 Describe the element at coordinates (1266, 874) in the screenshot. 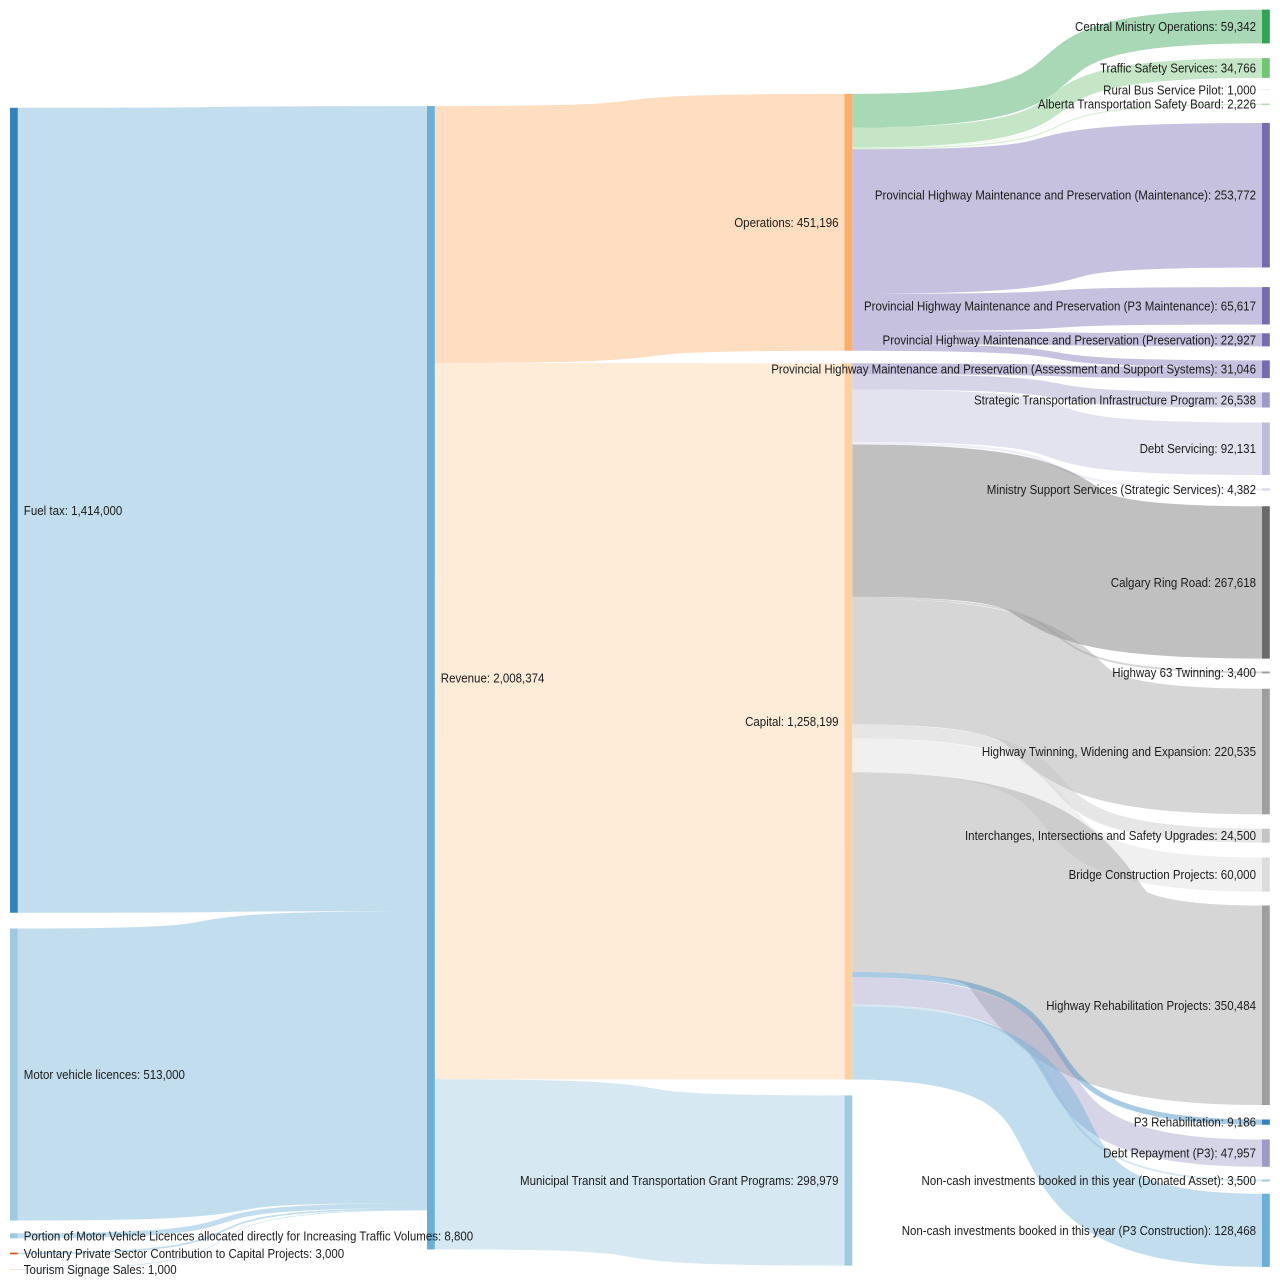

I see `sankey-node-bridge_construction` at that location.